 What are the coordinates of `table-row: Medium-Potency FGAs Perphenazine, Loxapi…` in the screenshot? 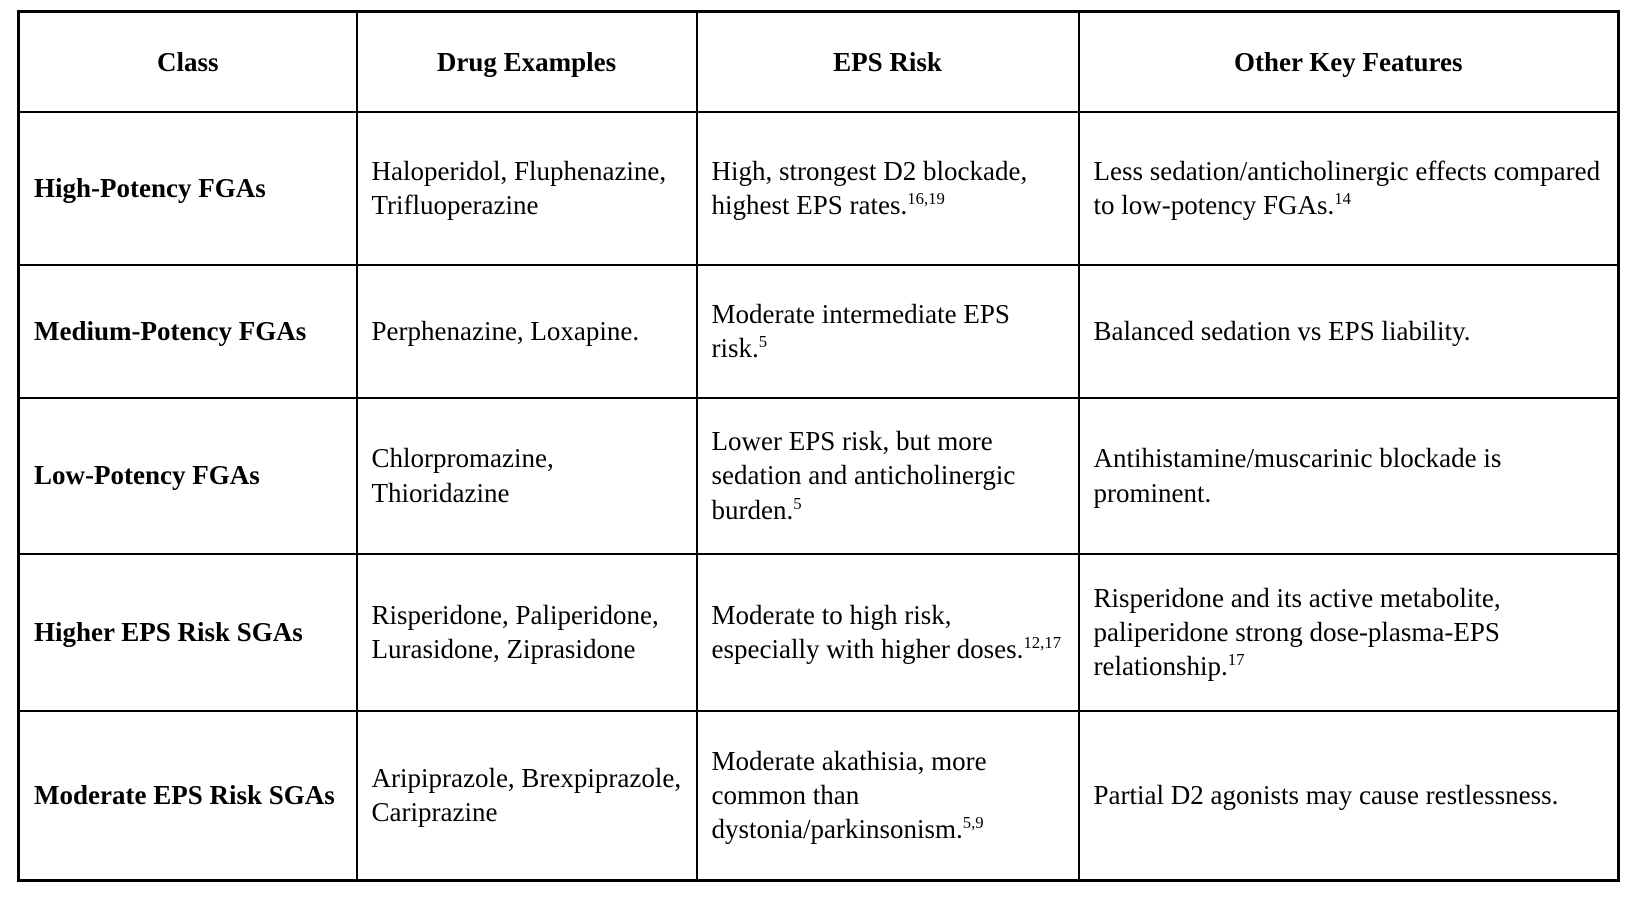 It's located at (818, 331).